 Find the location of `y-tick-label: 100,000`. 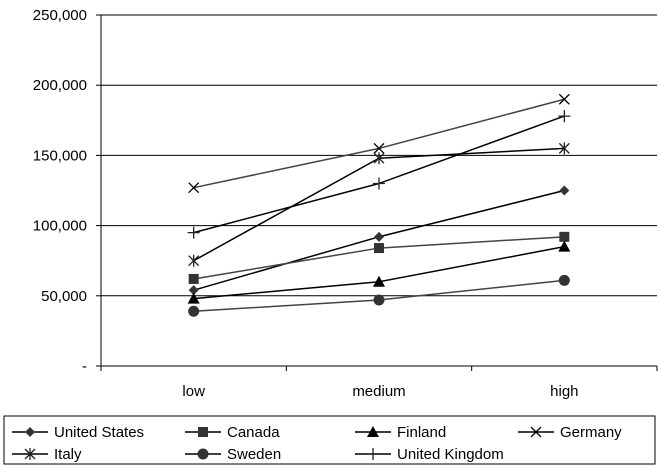

y-tick-label: 100,000 is located at coordinates (60, 226).